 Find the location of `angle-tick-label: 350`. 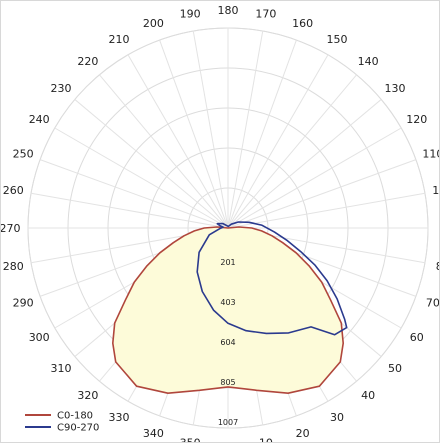

angle-tick-label: 350 is located at coordinates (190, 440).